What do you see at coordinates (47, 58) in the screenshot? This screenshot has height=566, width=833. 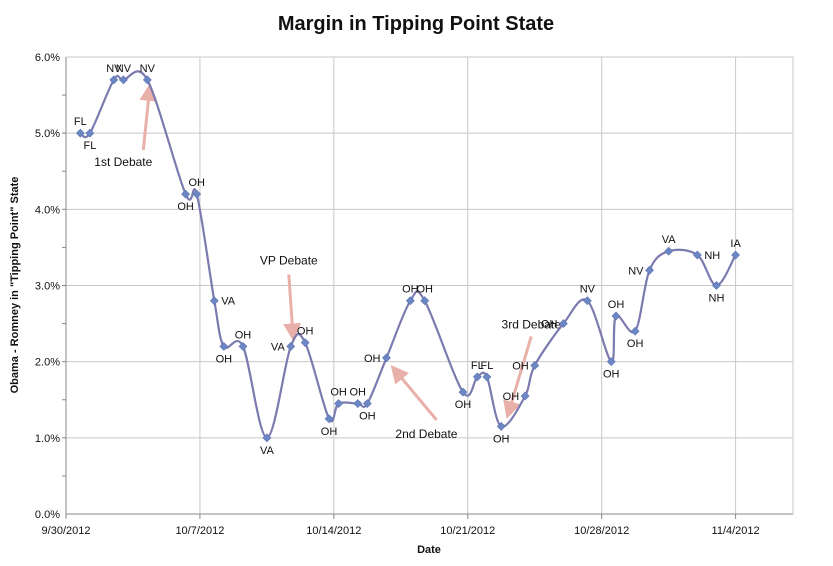 I see `y-tick-label: 6.0%` at bounding box center [47, 58].